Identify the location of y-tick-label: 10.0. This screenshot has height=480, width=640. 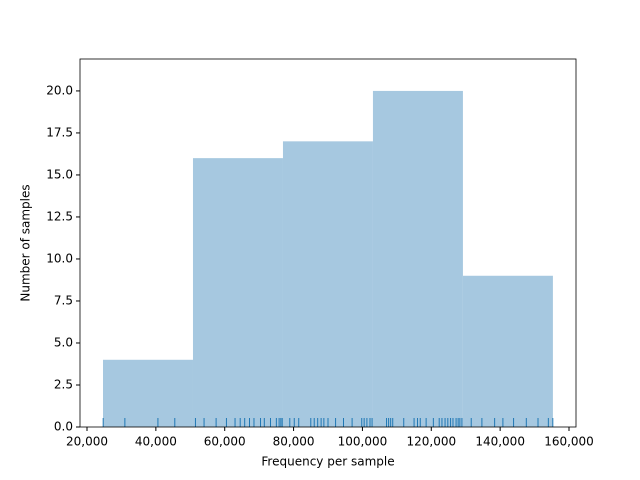
(59, 258).